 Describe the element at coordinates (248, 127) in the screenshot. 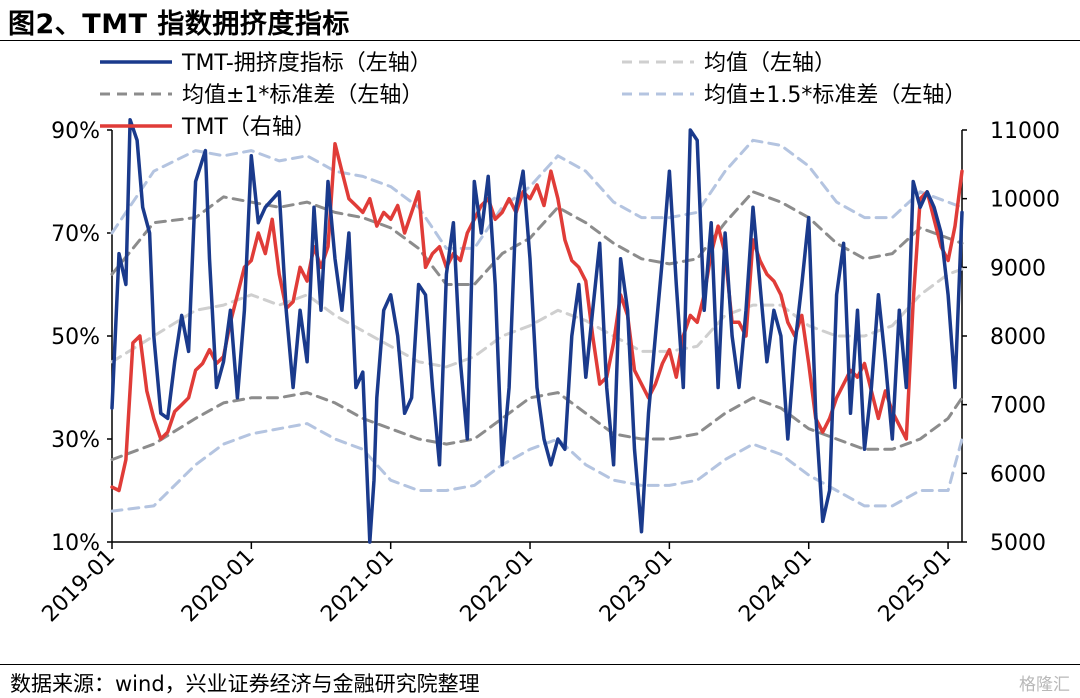

I see `legend-label-tmt: TMT（右轴）` at that location.